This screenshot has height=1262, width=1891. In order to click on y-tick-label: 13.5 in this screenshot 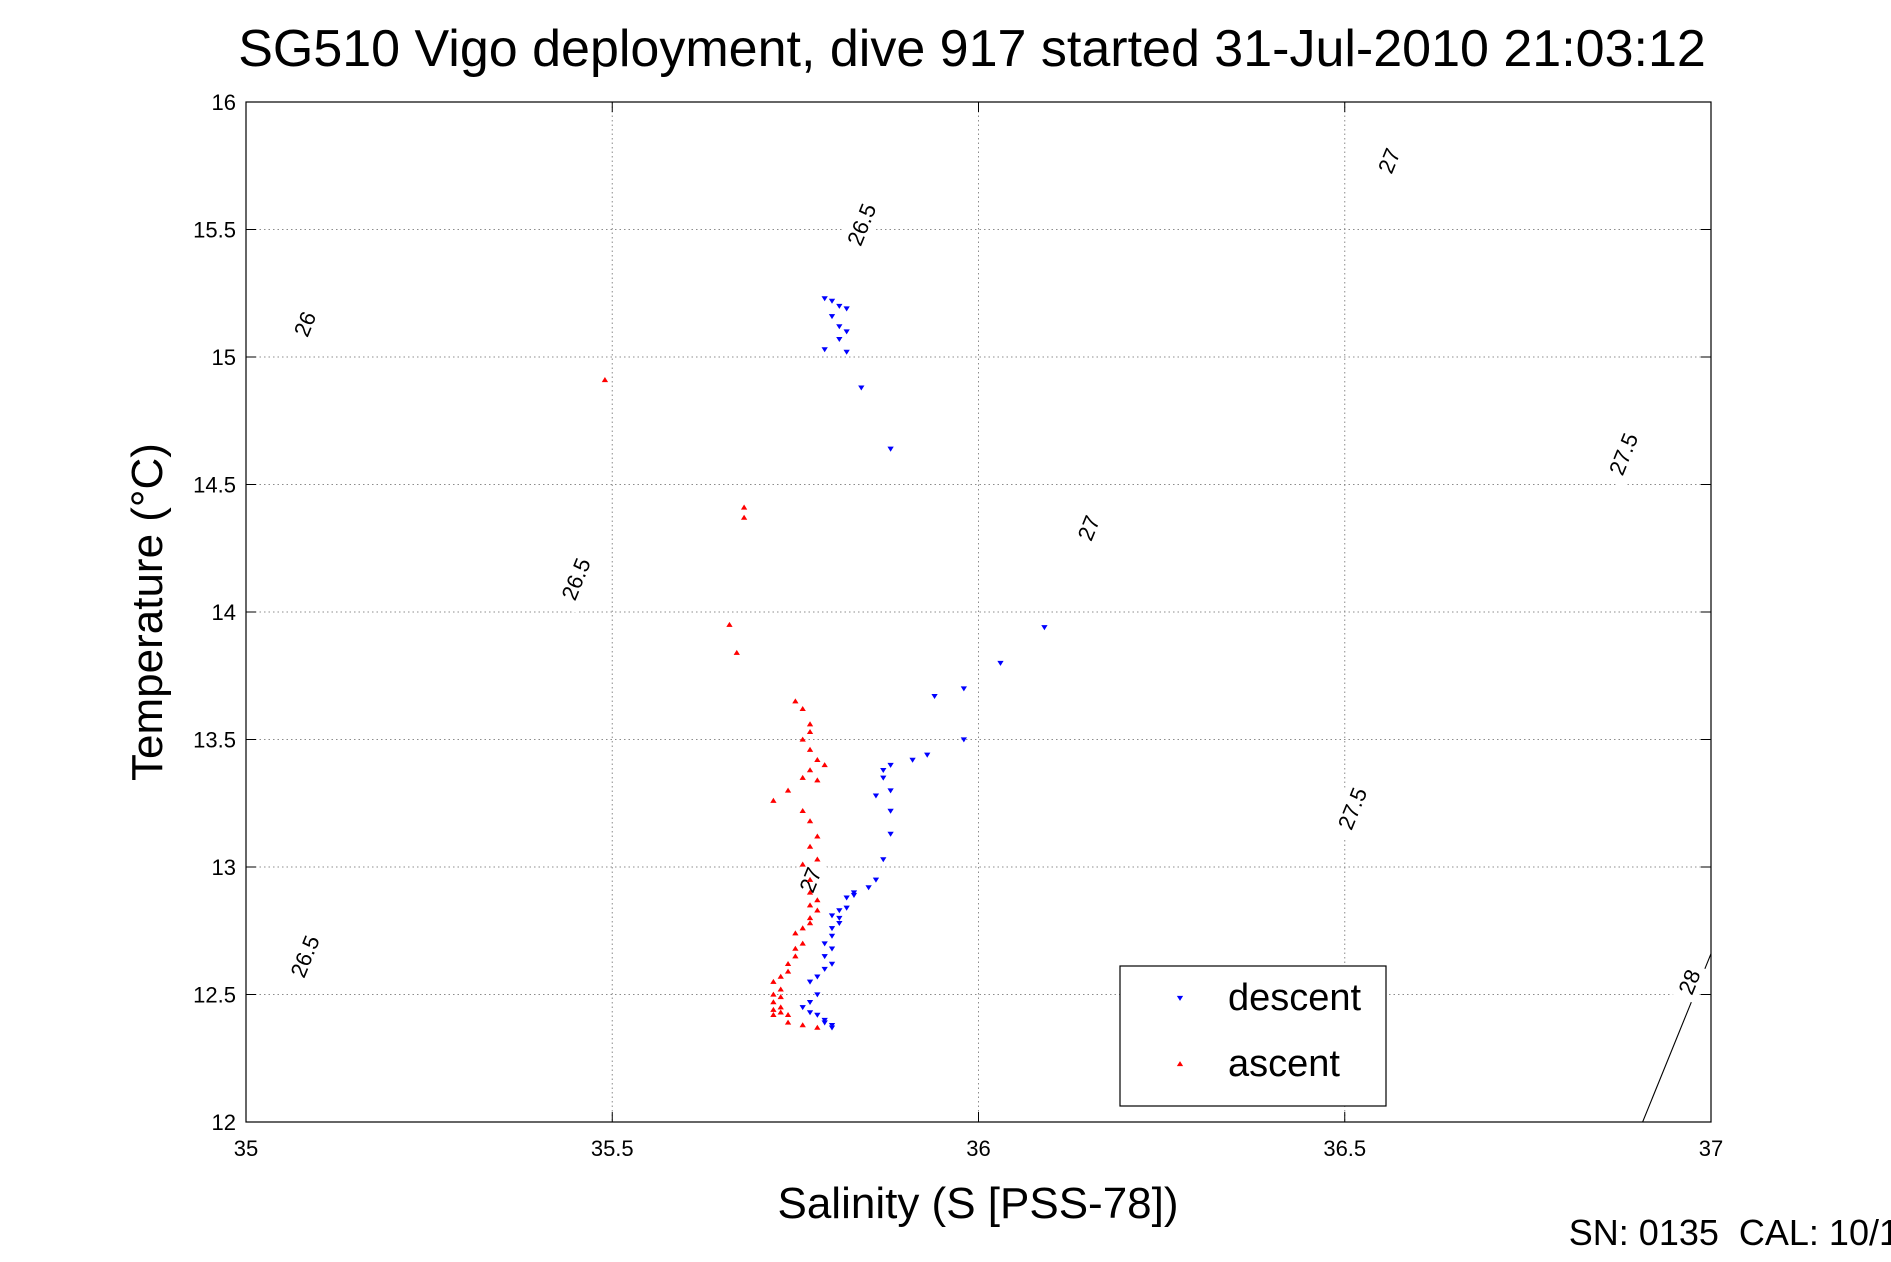, I will do `click(214, 740)`.